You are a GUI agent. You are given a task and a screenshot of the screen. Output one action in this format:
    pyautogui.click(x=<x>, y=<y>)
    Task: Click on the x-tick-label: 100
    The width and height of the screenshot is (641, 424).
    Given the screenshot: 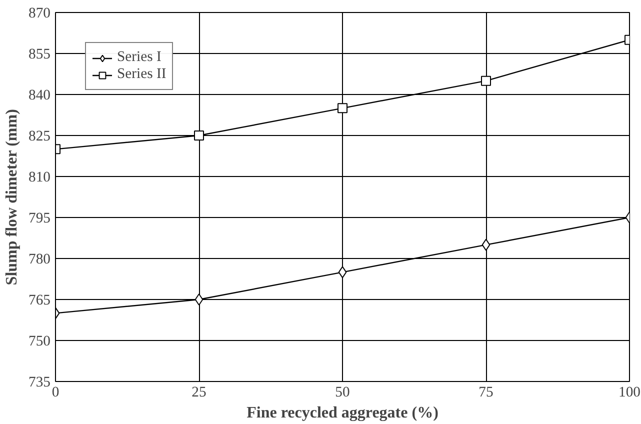 What is the action you would take?
    pyautogui.click(x=629, y=392)
    